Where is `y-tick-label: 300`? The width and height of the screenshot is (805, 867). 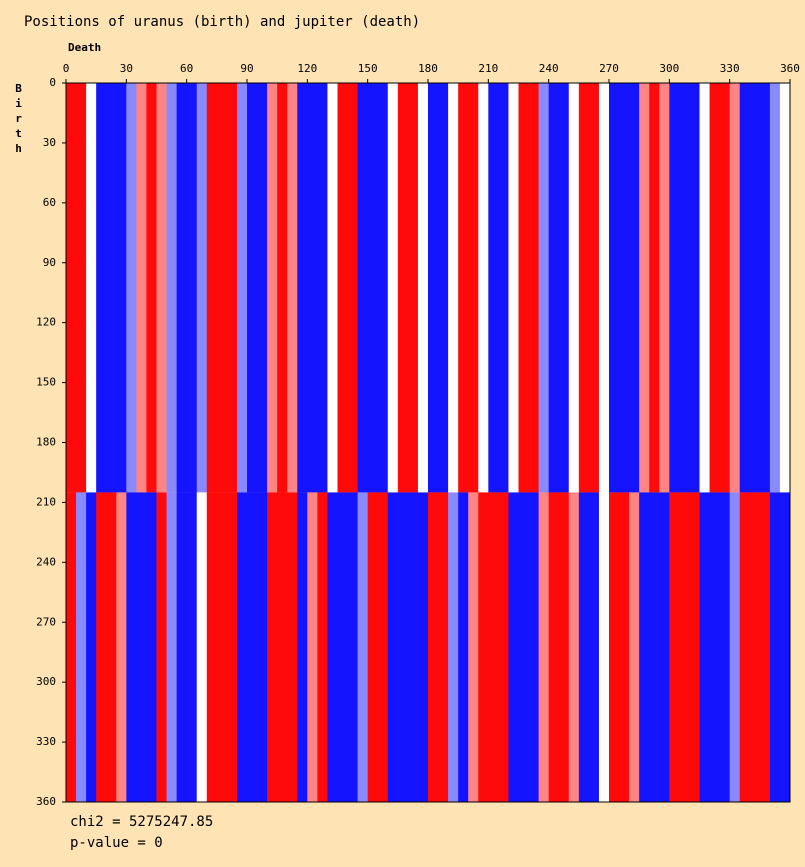 y-tick-label: 300 is located at coordinates (46, 681).